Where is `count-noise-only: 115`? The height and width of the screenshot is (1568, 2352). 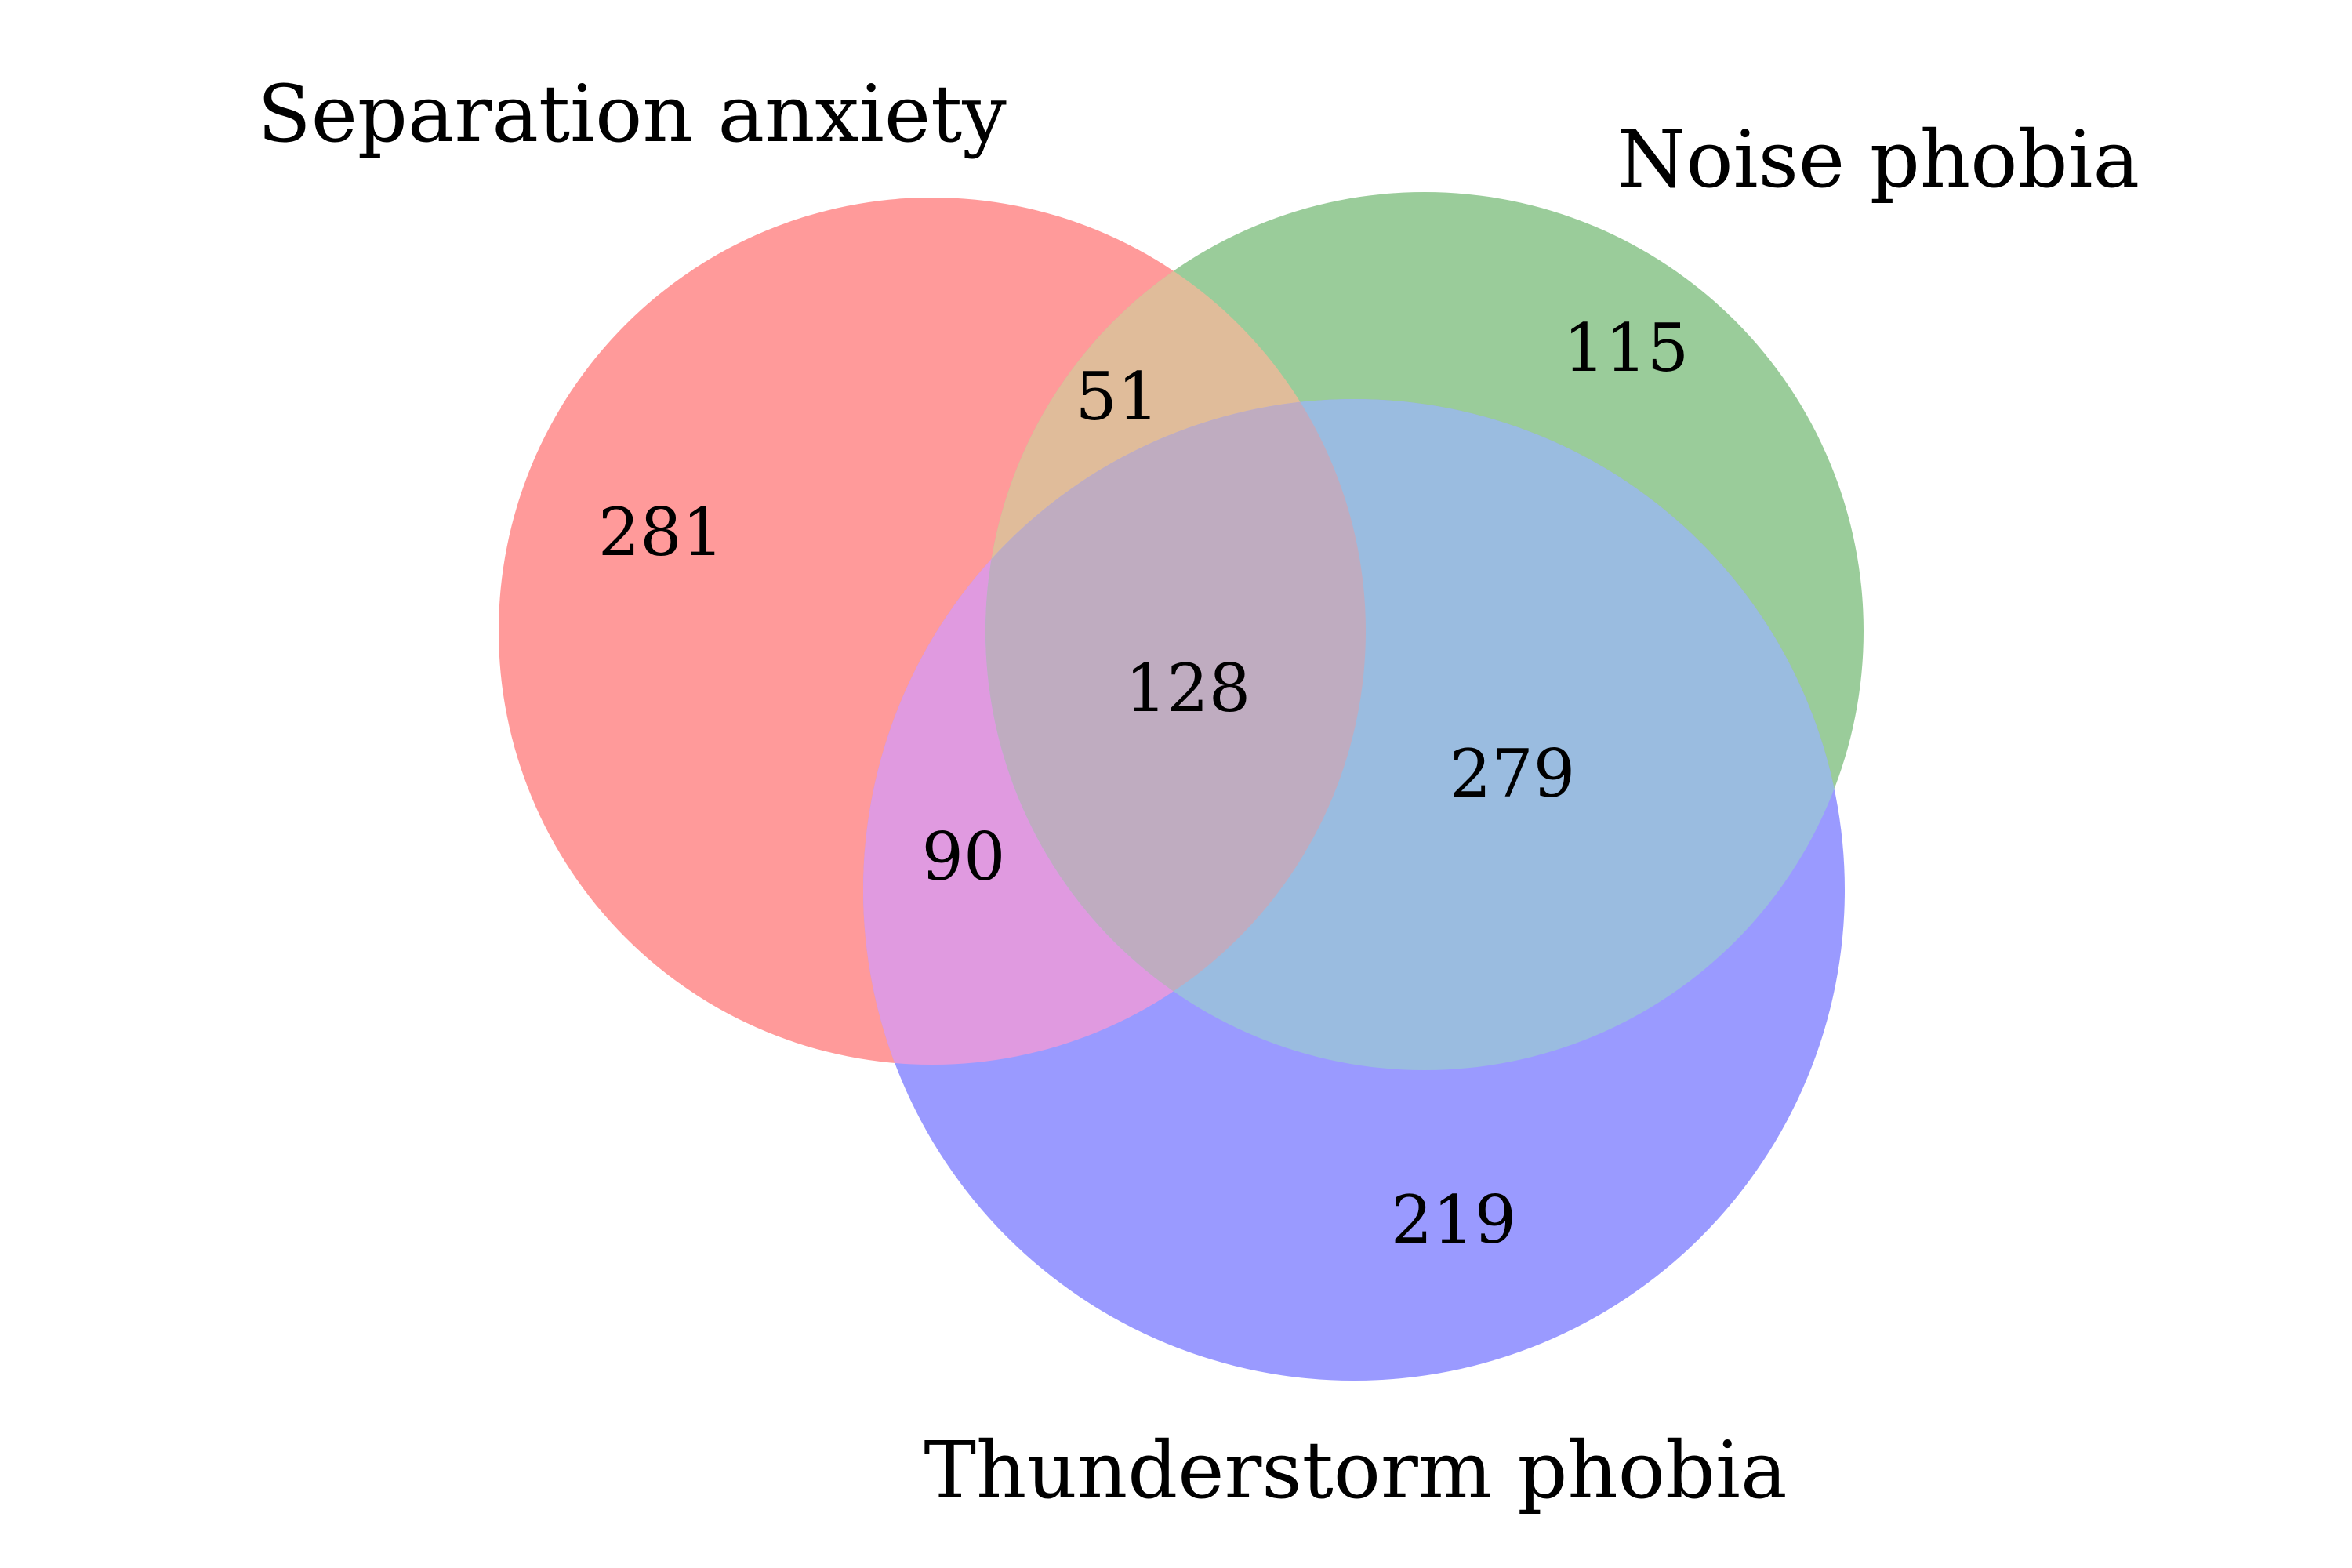
count-noise-only: 115 is located at coordinates (1626, 348).